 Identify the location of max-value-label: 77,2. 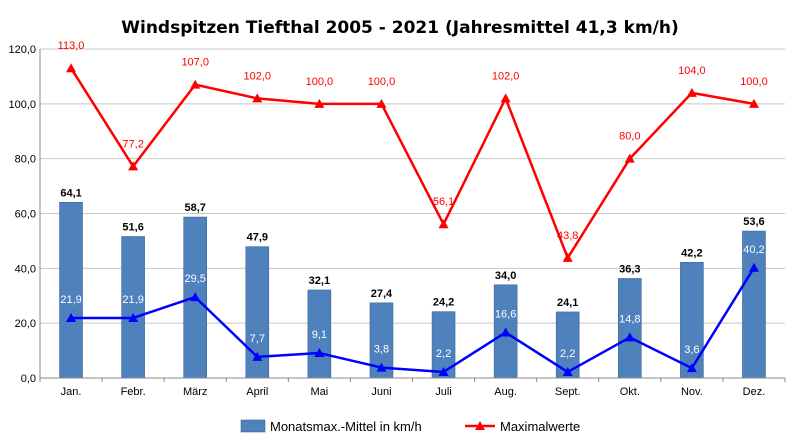
(132, 144).